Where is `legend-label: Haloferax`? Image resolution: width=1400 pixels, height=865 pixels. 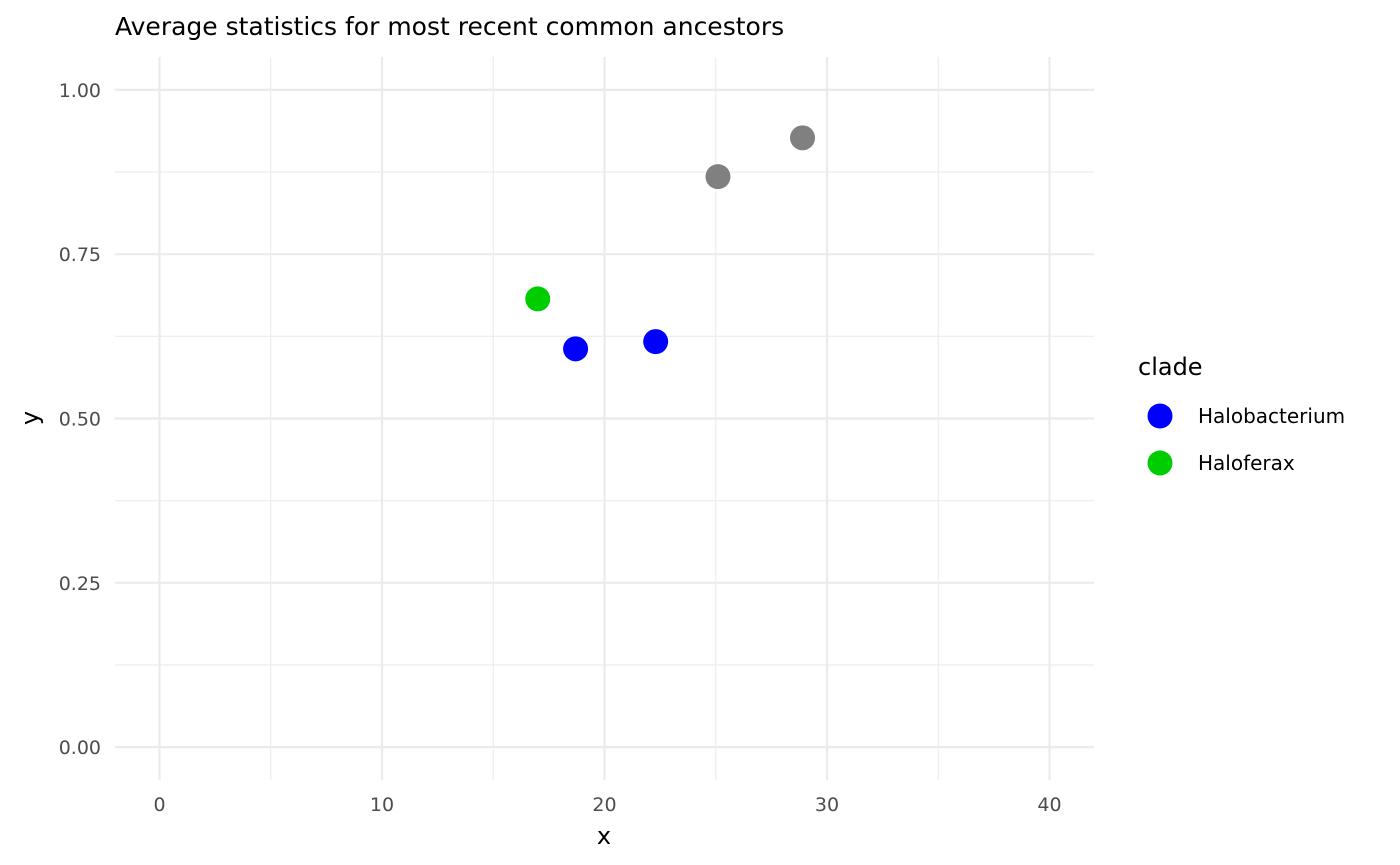 legend-label: Haloferax is located at coordinates (1246, 463).